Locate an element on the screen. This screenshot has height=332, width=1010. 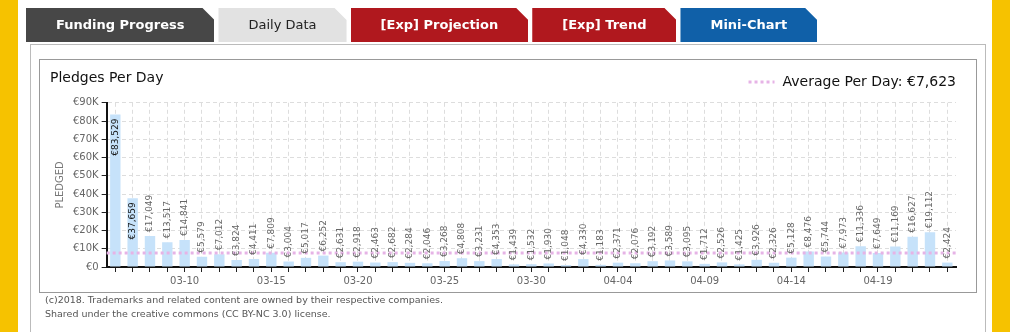
text: (c)2018. Trademarks and related content are owned by their respective companies. Shared under the creative commons (CC BY-NC 3.0) license. is located at coordinates (244, 307).